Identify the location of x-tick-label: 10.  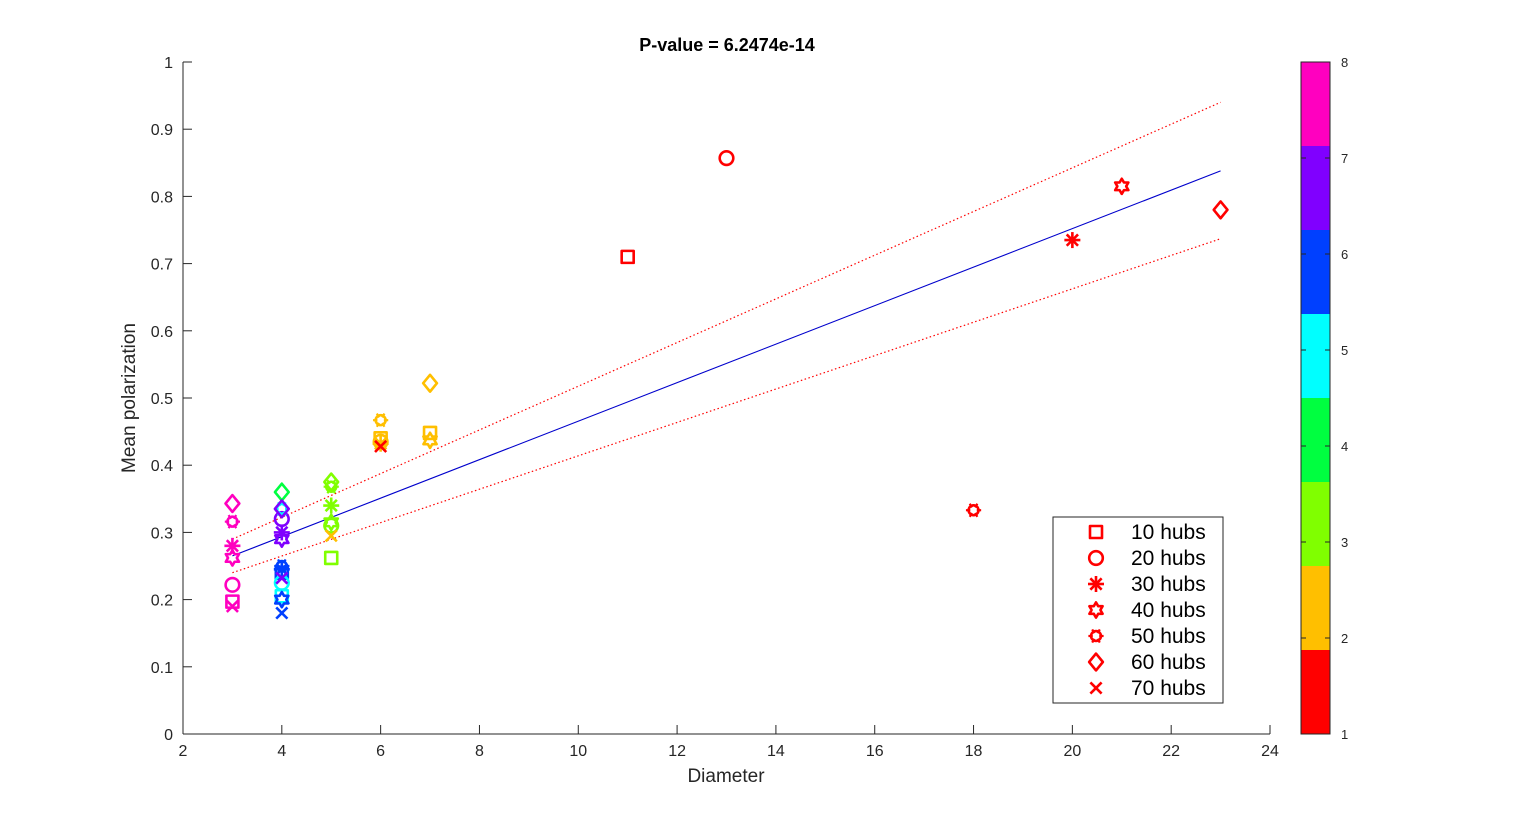
(578, 751).